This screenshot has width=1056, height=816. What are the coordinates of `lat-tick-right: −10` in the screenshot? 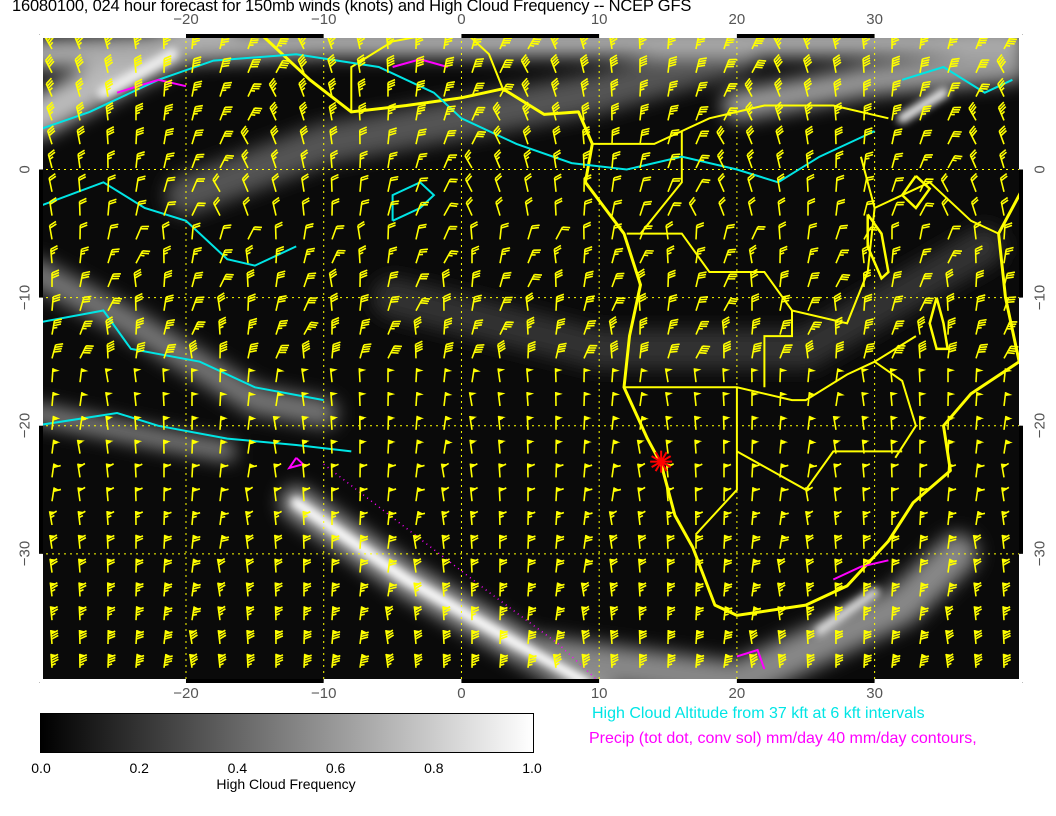 It's located at (1040, 297).